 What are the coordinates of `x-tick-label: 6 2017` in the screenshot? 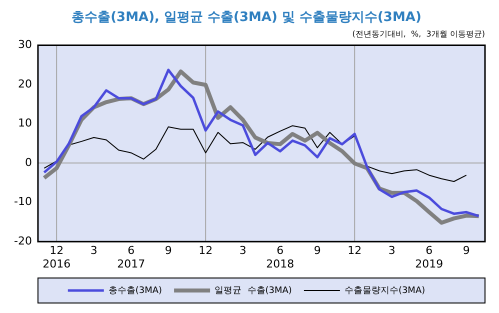 It's located at (131, 257).